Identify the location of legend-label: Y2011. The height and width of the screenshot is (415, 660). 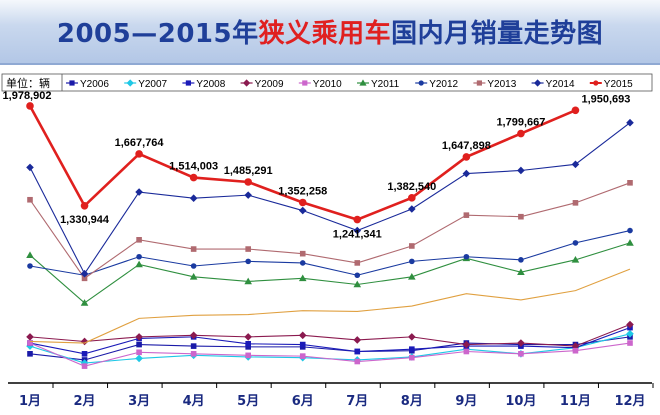
(385, 84).